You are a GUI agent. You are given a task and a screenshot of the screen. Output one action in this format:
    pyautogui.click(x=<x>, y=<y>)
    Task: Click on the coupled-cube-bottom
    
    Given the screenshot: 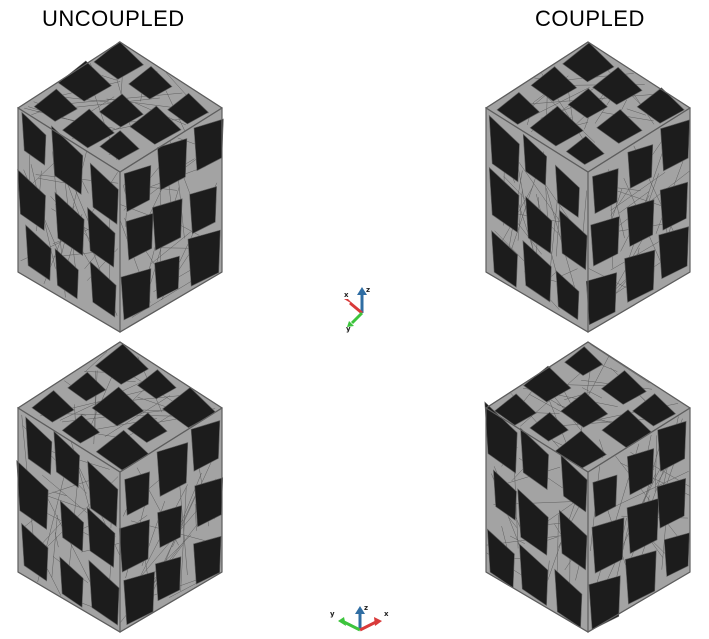 What is the action you would take?
    pyautogui.click(x=587, y=487)
    